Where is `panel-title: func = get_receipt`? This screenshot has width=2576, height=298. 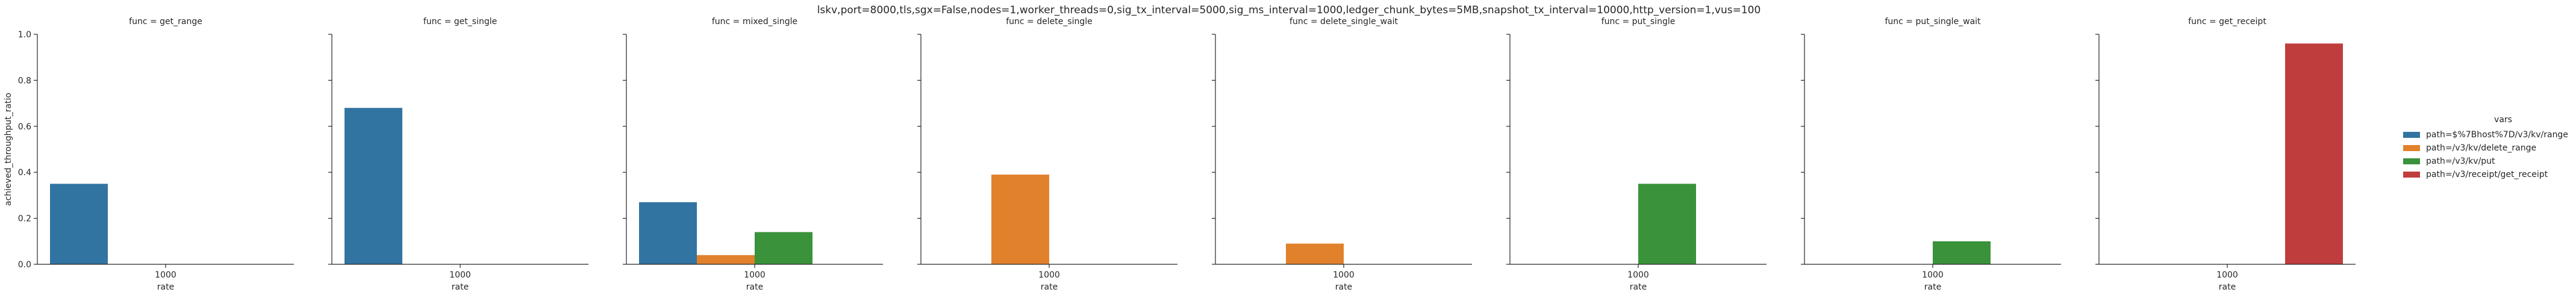
panel-title: func = get_receipt is located at coordinates (2227, 21).